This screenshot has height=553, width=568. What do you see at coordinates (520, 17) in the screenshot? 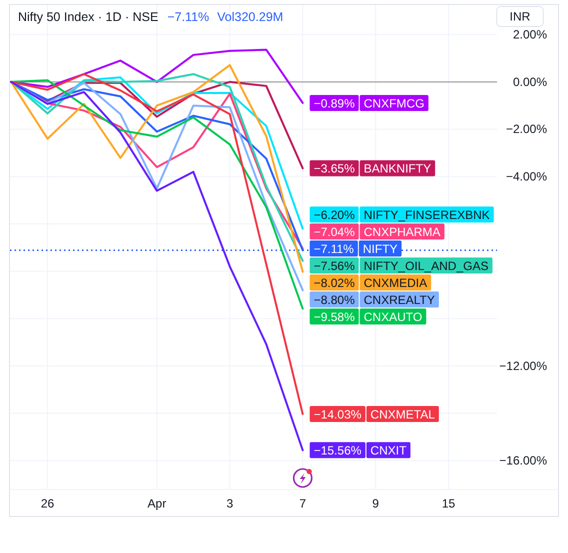
I see `text: INR` at bounding box center [520, 17].